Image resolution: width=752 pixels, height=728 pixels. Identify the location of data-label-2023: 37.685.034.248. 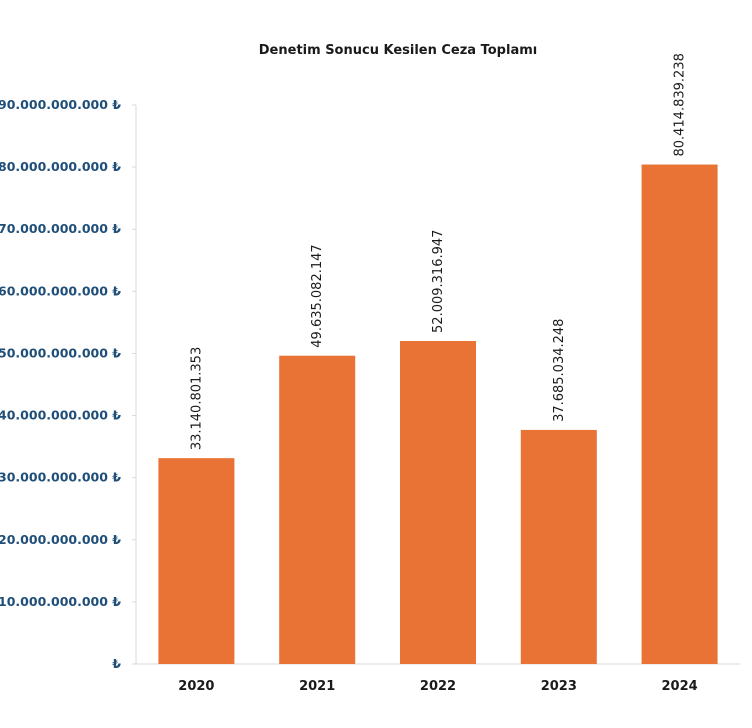
(559, 370).